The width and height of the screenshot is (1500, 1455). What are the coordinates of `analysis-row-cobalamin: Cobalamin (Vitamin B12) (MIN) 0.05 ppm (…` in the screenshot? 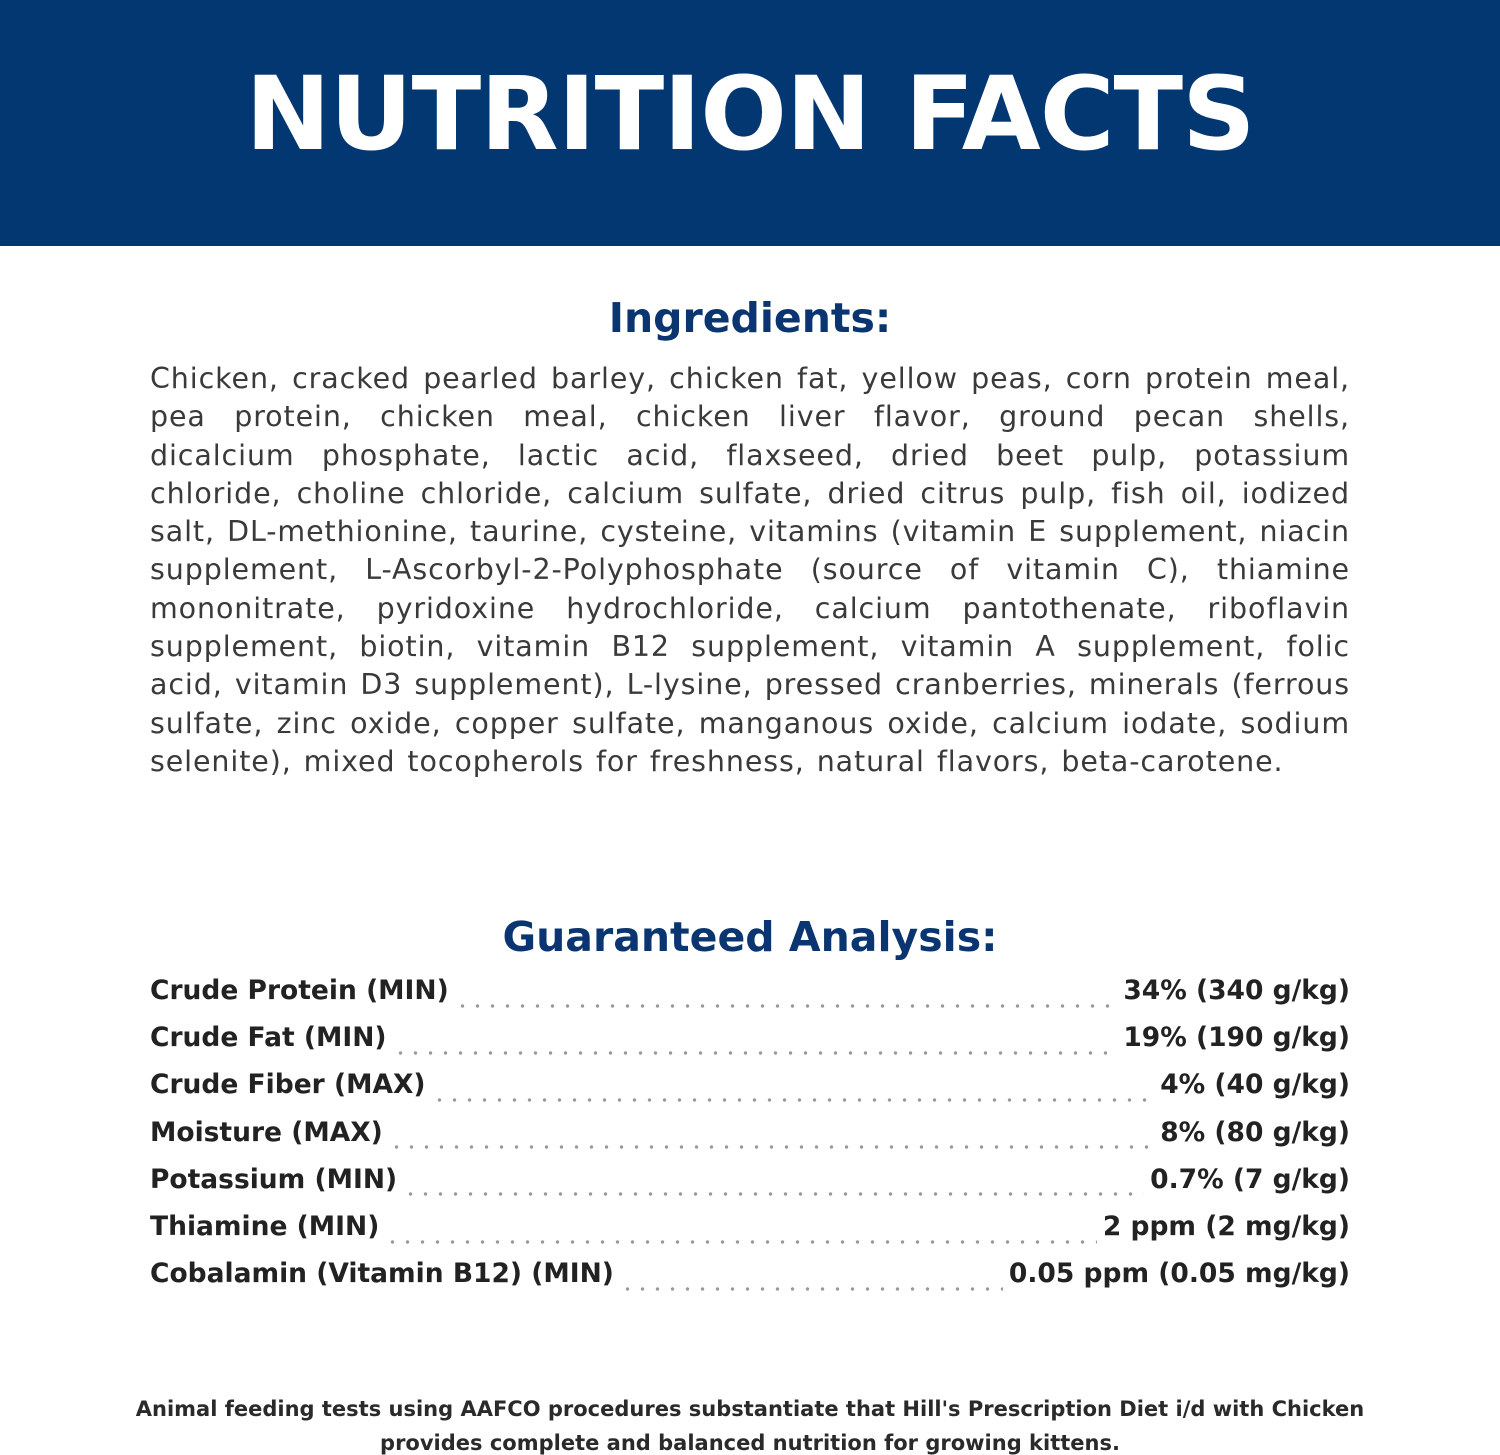 It's located at (750, 1281).